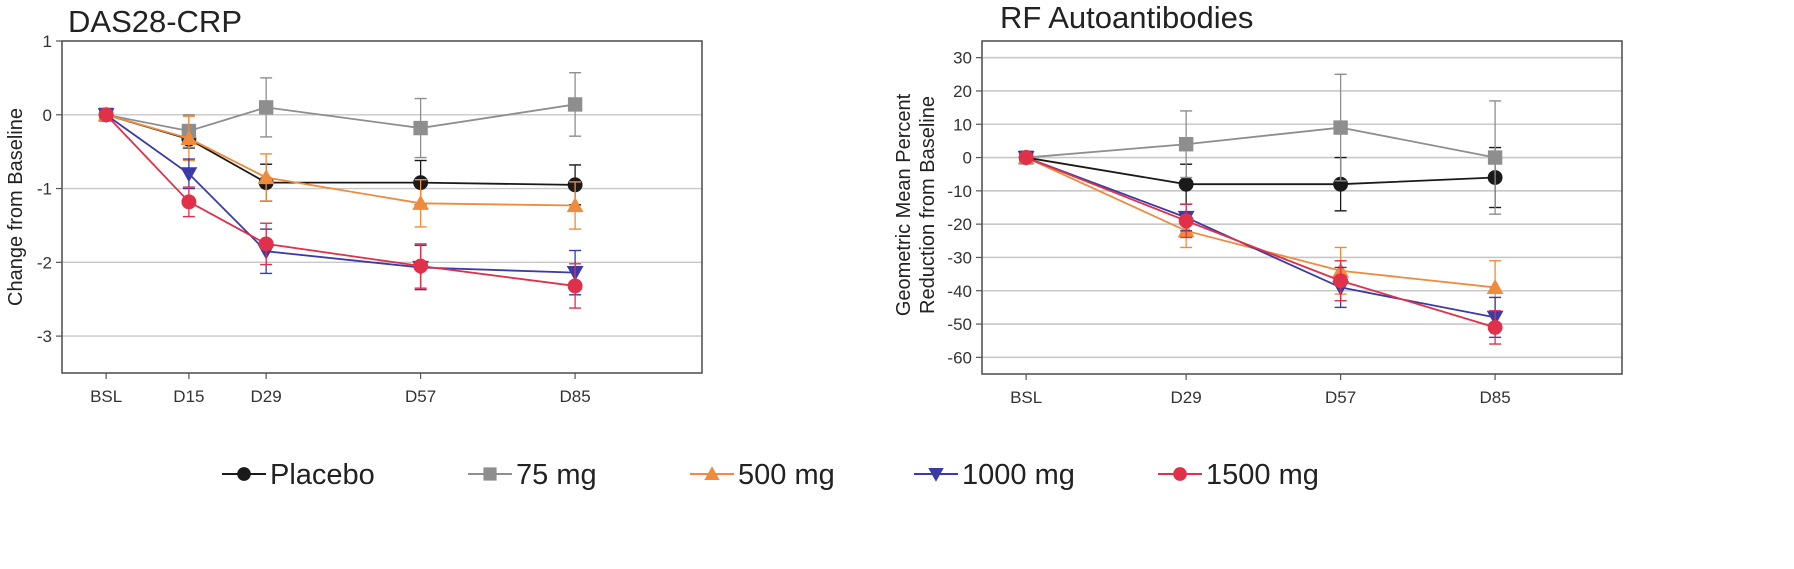 The width and height of the screenshot is (1794, 569). Describe the element at coordinates (928, 205) in the screenshot. I see `y-axis-label-line-2: Reduction from Baseline` at that location.